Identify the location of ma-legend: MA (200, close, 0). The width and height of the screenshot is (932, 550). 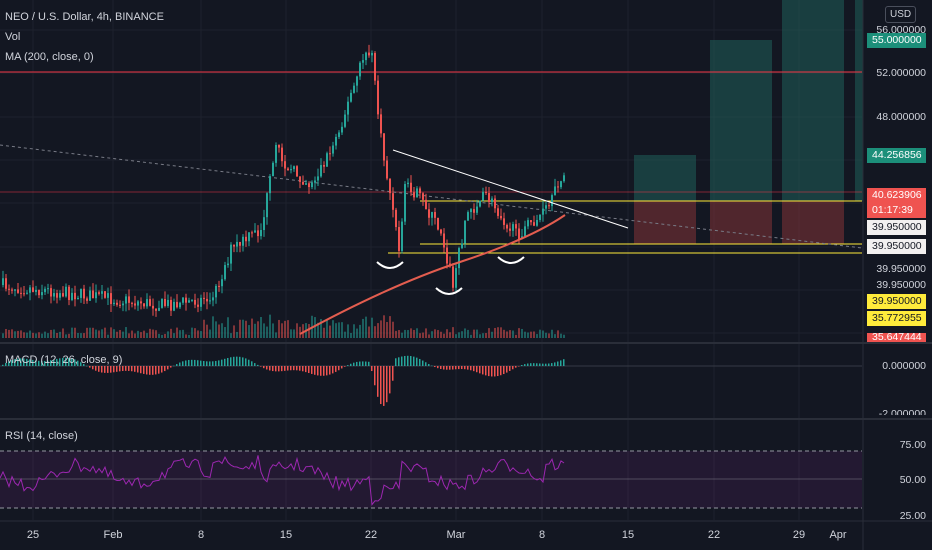
(49, 57).